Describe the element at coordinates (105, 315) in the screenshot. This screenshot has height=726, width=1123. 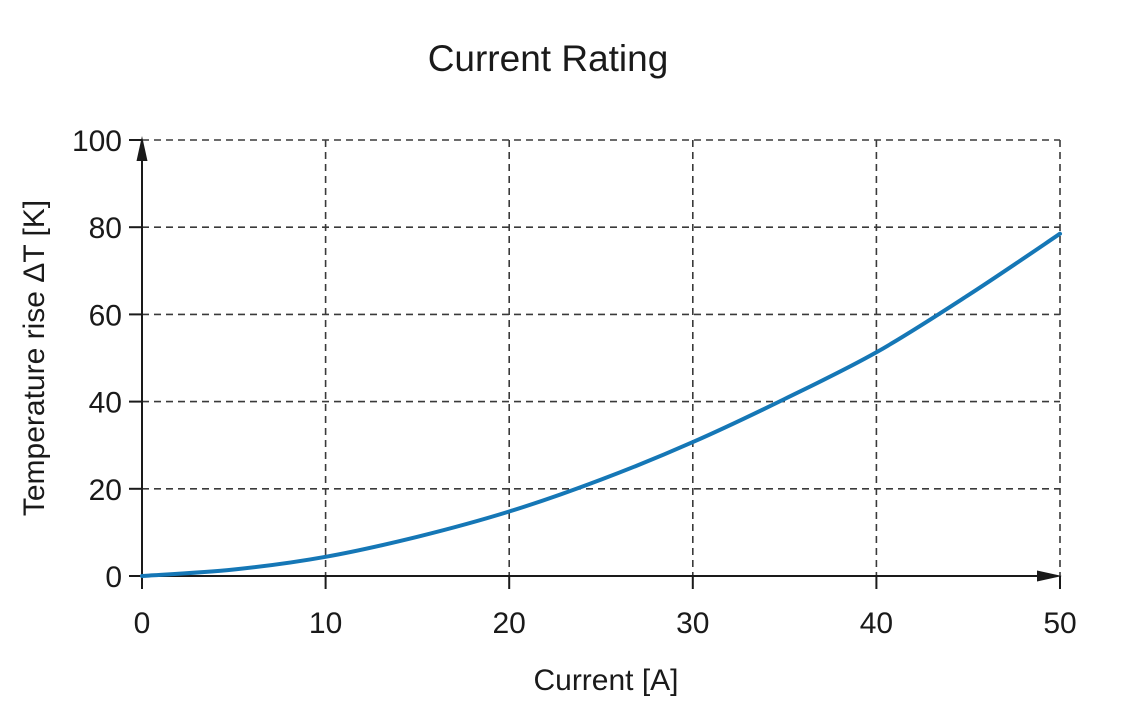
I see `y-tick-label: 60` at that location.